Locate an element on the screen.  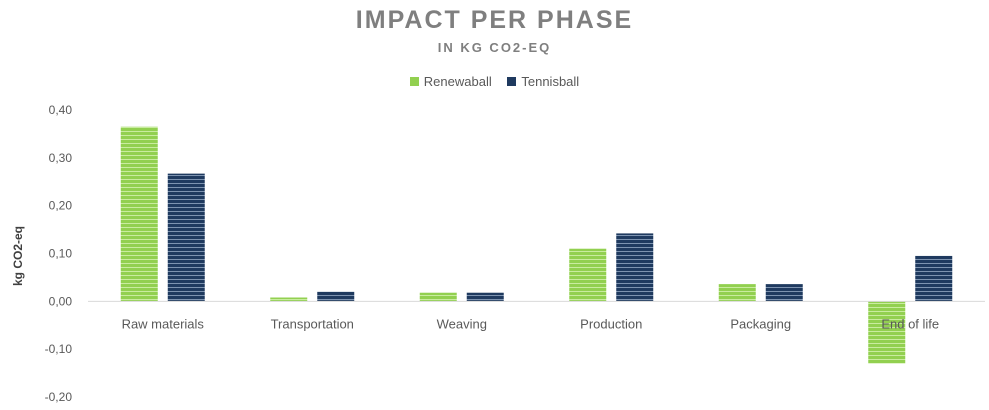
chart-subtitle: IN KG CO2-EQ is located at coordinates (494, 47).